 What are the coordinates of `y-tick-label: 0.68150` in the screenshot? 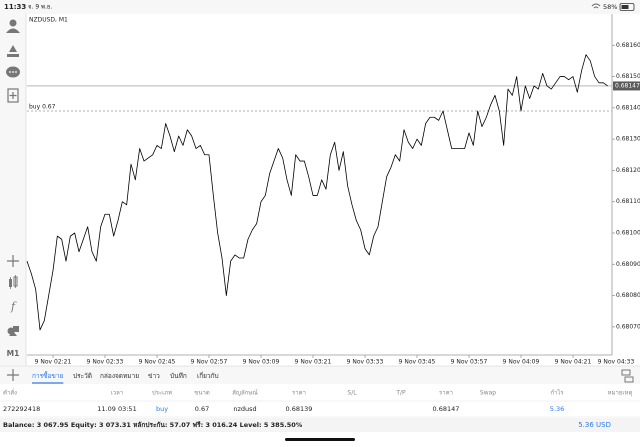 It's located at (628, 76).